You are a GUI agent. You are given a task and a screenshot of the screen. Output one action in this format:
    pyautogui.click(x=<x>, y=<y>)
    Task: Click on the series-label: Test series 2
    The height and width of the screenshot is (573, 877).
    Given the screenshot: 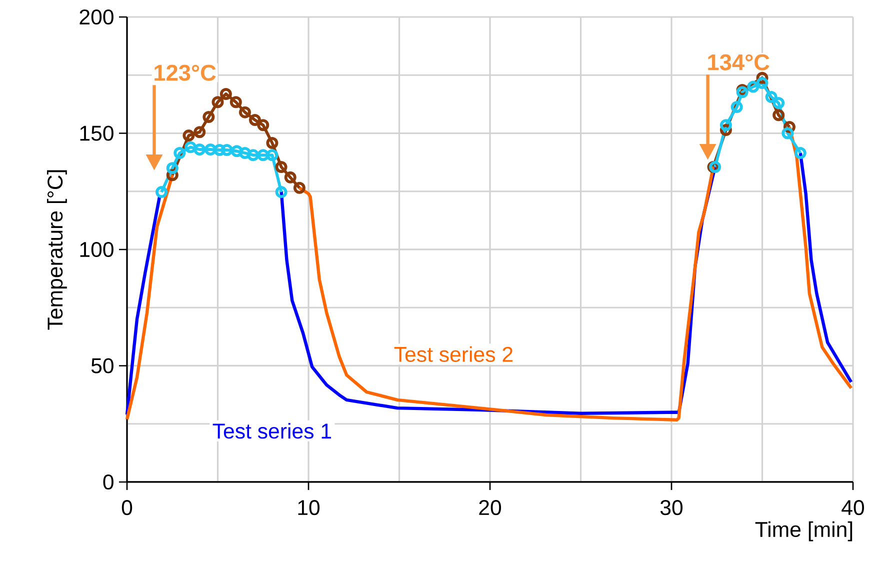 What is the action you would take?
    pyautogui.click(x=453, y=354)
    